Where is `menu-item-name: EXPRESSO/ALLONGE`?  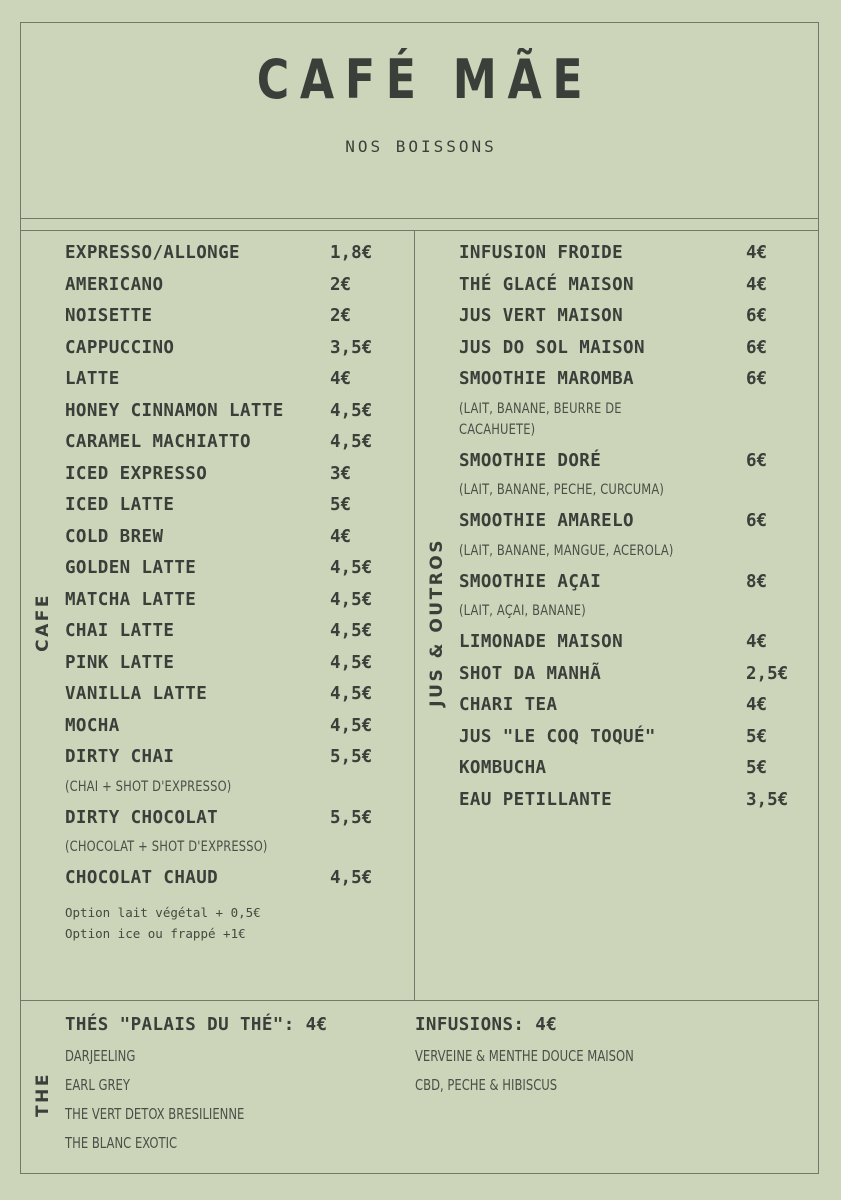
menu-item-name: EXPRESSO/ALLONGE is located at coordinates (152, 253).